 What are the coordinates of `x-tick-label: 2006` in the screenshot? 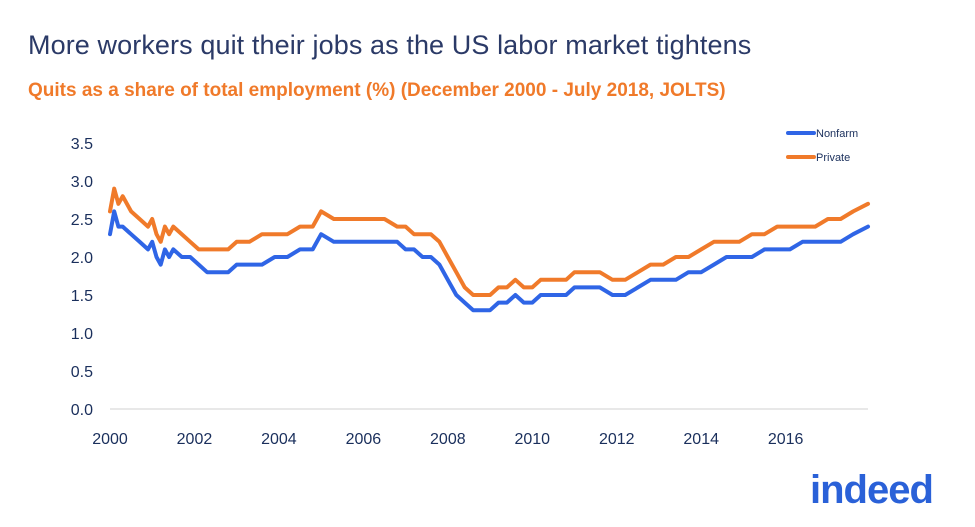 It's located at (364, 439).